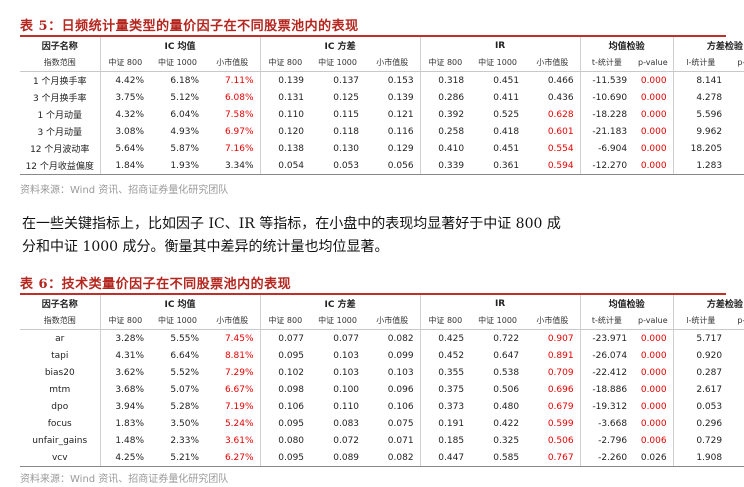 Image resolution: width=744 pixels, height=487 pixels. I want to click on value-cell: 0.072, so click(346, 440).